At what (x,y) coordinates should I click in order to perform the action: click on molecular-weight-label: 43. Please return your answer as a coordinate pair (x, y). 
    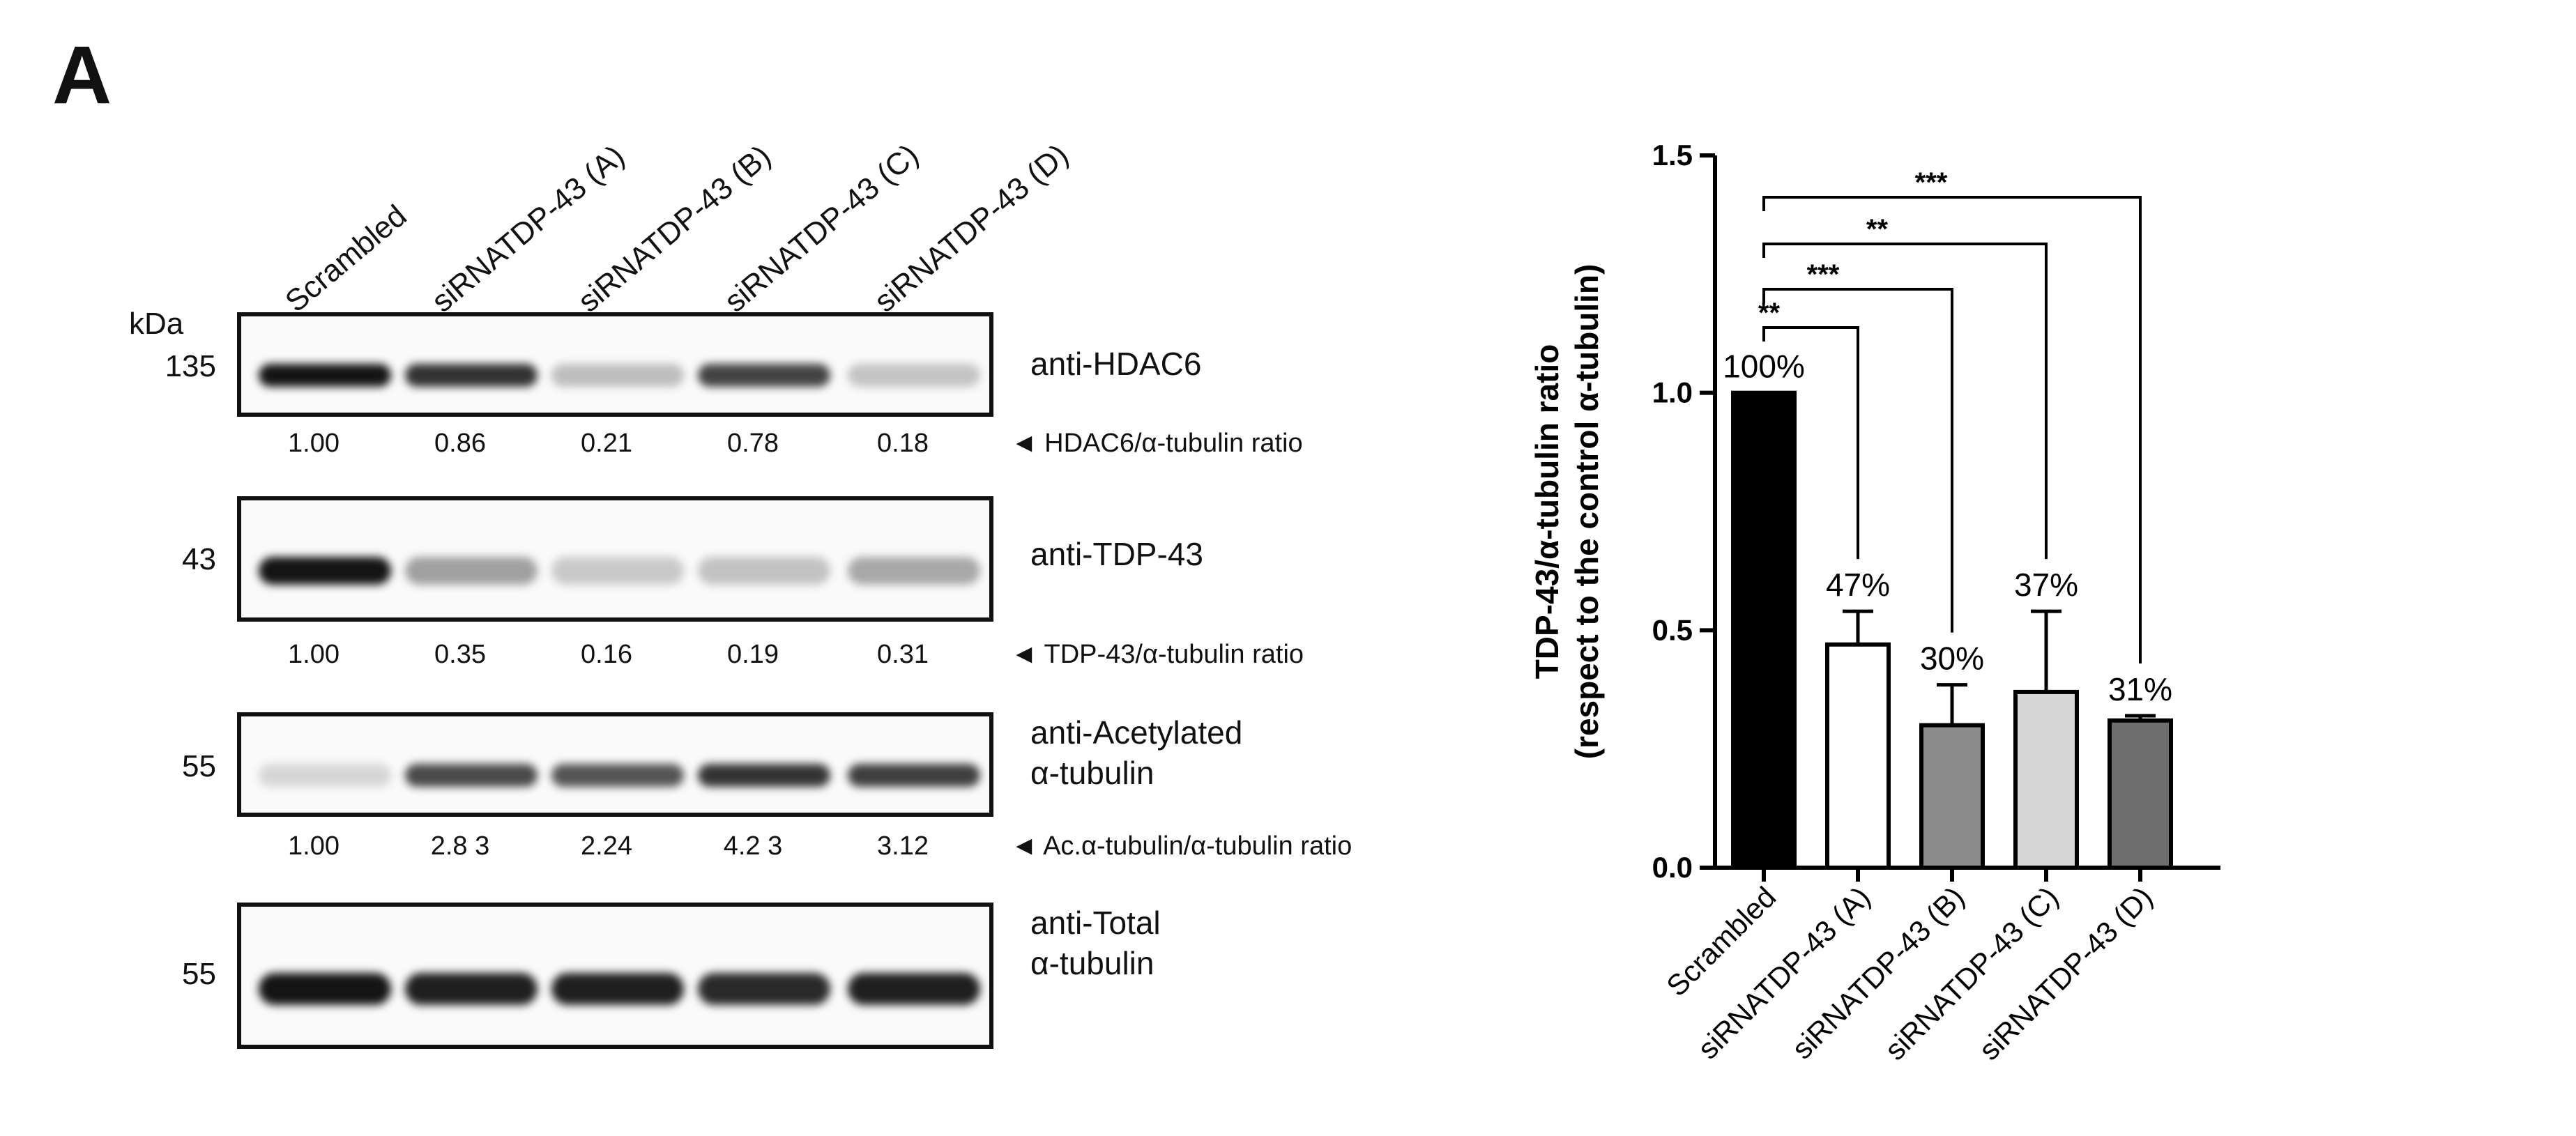
    Looking at the image, I should click on (199, 559).